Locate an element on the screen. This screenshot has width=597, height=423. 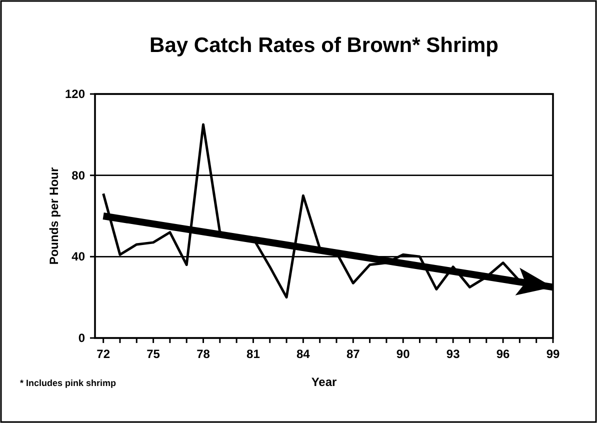
x-tick-label: 87 is located at coordinates (353, 354).